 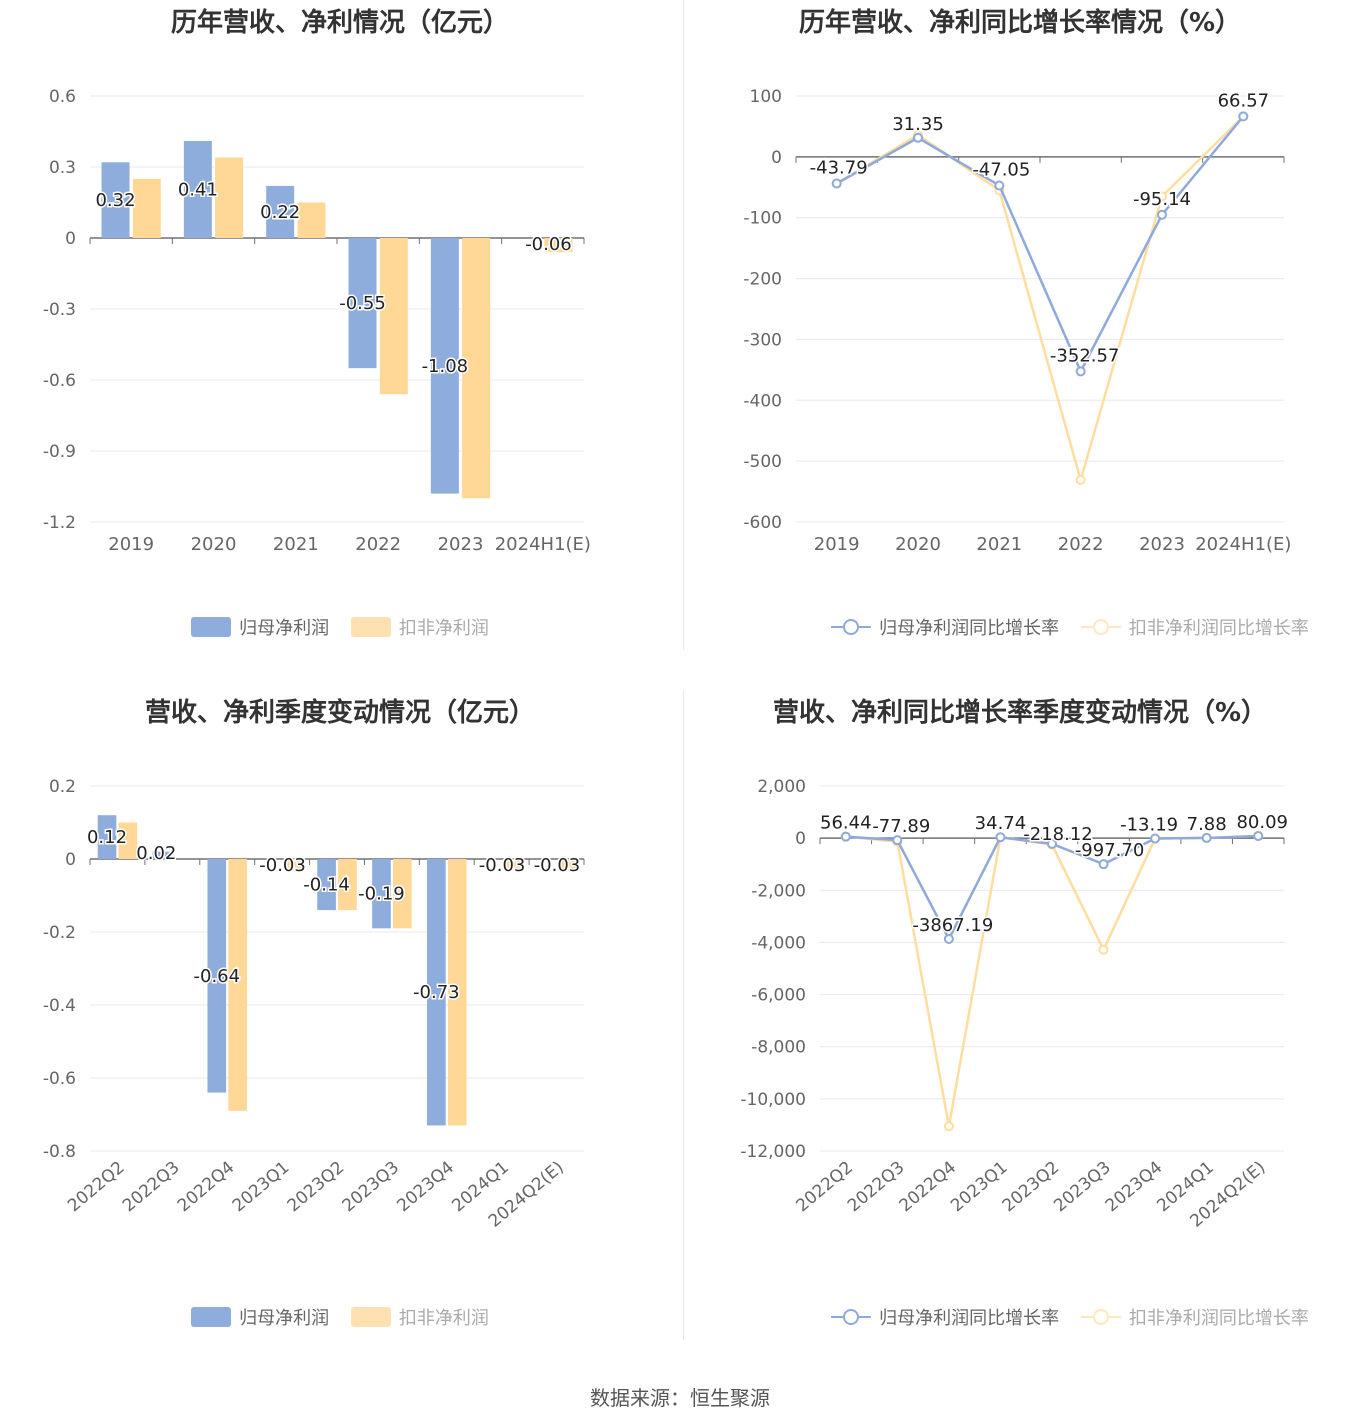 I want to click on y-tick-label: -8,000, so click(x=778, y=1048).